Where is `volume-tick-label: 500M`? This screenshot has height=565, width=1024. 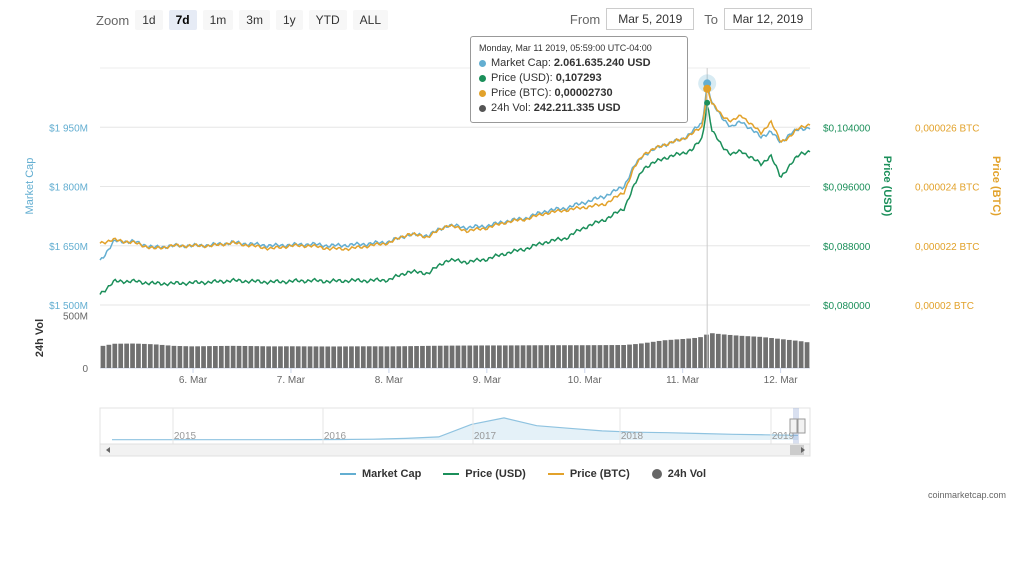 volume-tick-label: 500M is located at coordinates (75, 316).